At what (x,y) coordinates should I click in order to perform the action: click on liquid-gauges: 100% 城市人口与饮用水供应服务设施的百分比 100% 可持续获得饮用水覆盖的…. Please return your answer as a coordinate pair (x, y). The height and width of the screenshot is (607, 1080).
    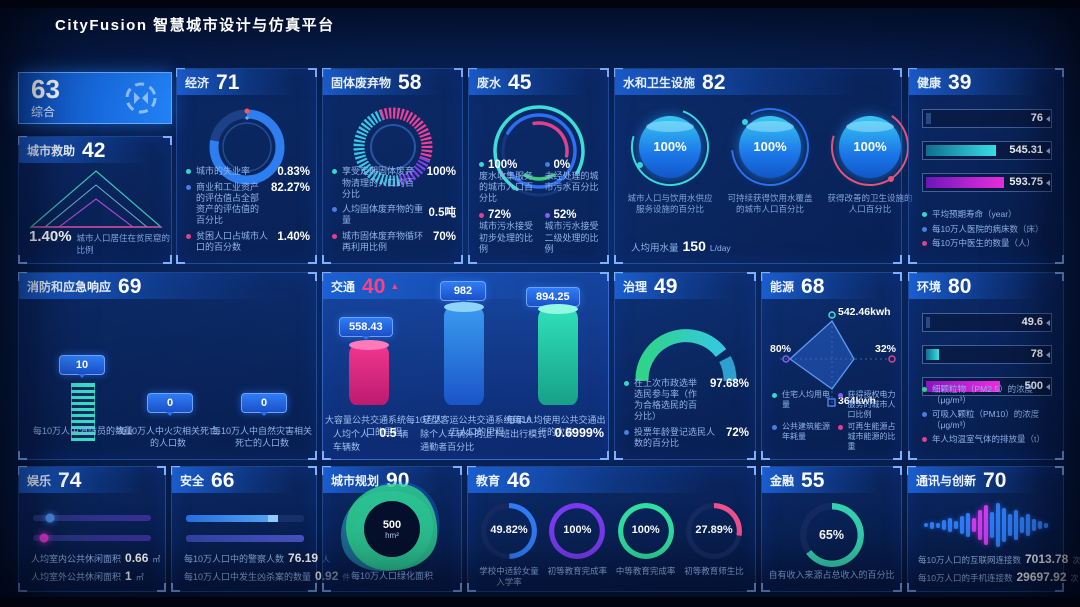
    Looking at the image, I should click on (770, 160).